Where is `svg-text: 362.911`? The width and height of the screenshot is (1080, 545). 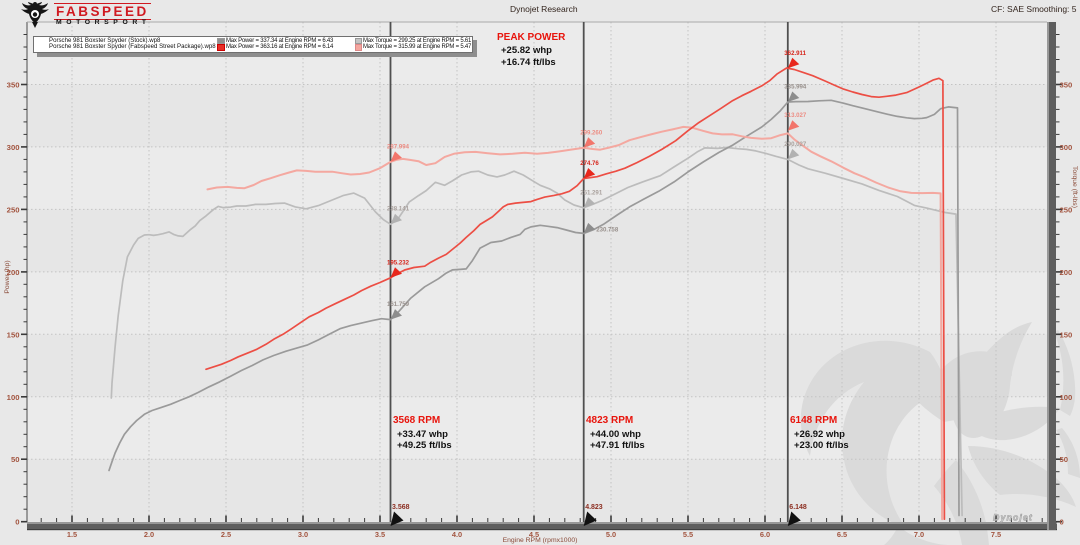
svg-text: 362.911 is located at coordinates (795, 53).